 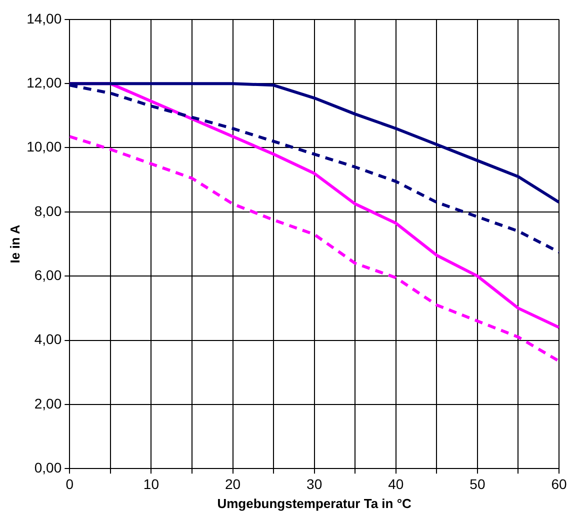 I want to click on x-tick-label: 40, so click(x=396, y=484).